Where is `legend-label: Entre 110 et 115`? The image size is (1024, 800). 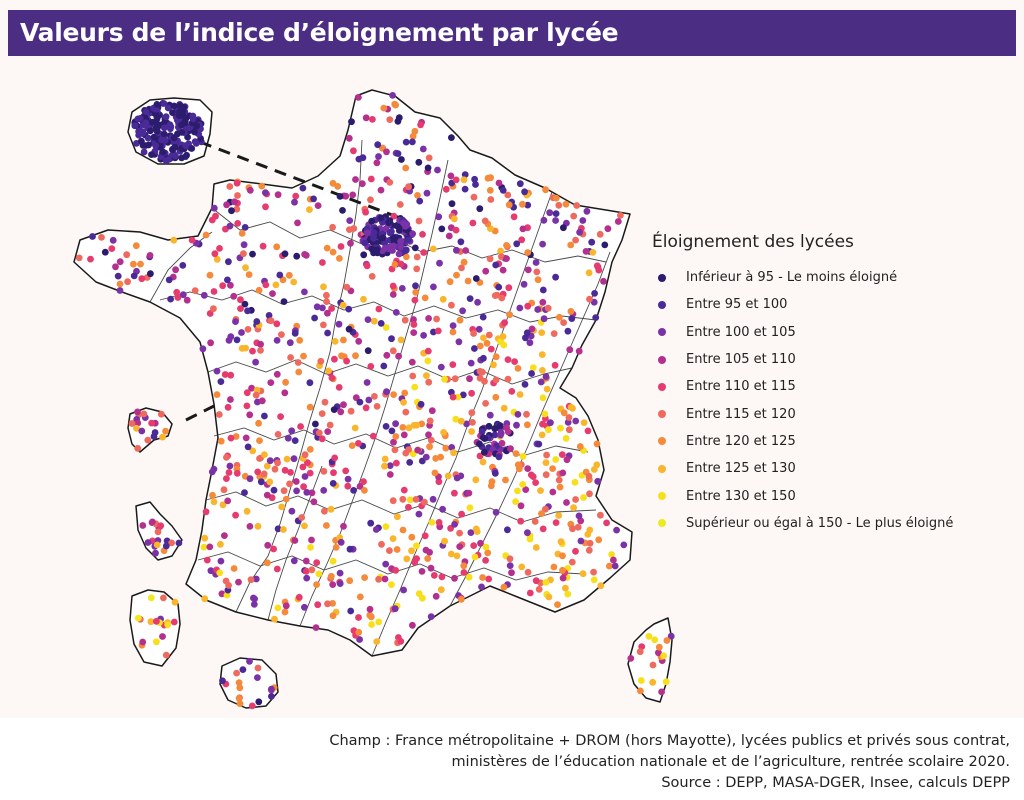
legend-label: Entre 110 et 115 is located at coordinates (741, 387).